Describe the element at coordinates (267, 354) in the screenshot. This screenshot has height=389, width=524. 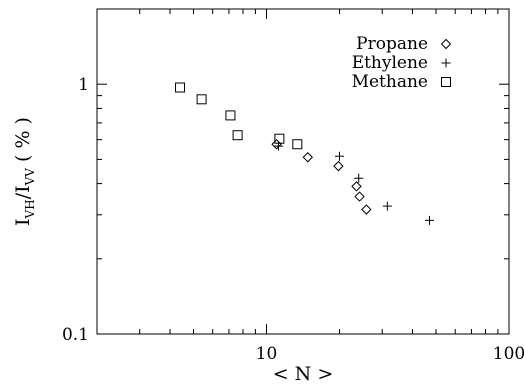
I see `x-tick-label: 10` at that location.